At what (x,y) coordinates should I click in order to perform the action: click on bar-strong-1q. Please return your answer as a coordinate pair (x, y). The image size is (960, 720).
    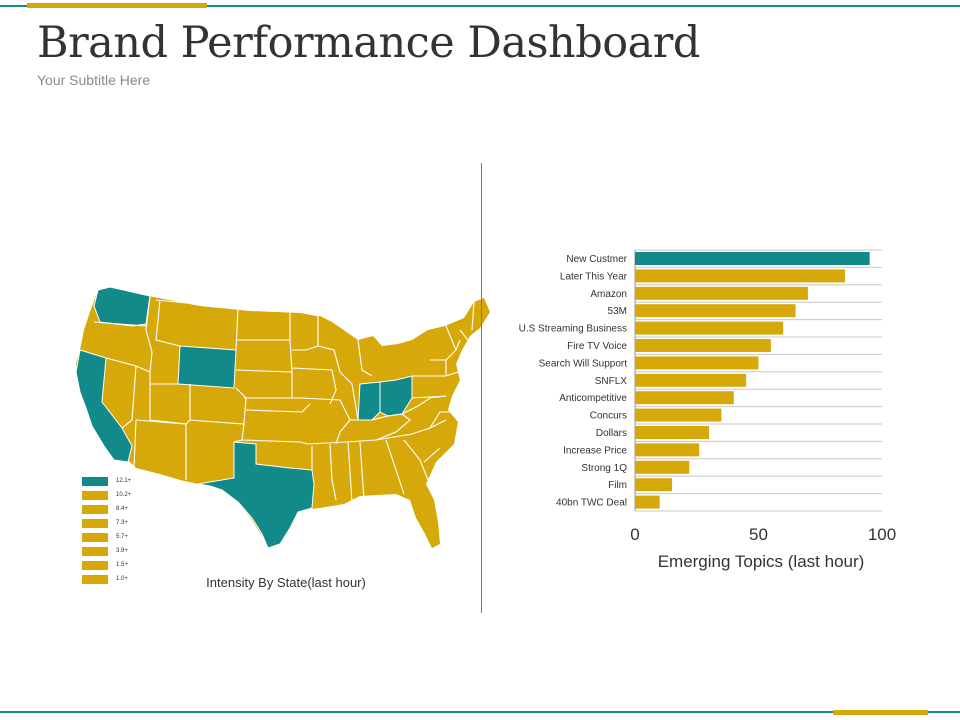
    Looking at the image, I should click on (662, 467).